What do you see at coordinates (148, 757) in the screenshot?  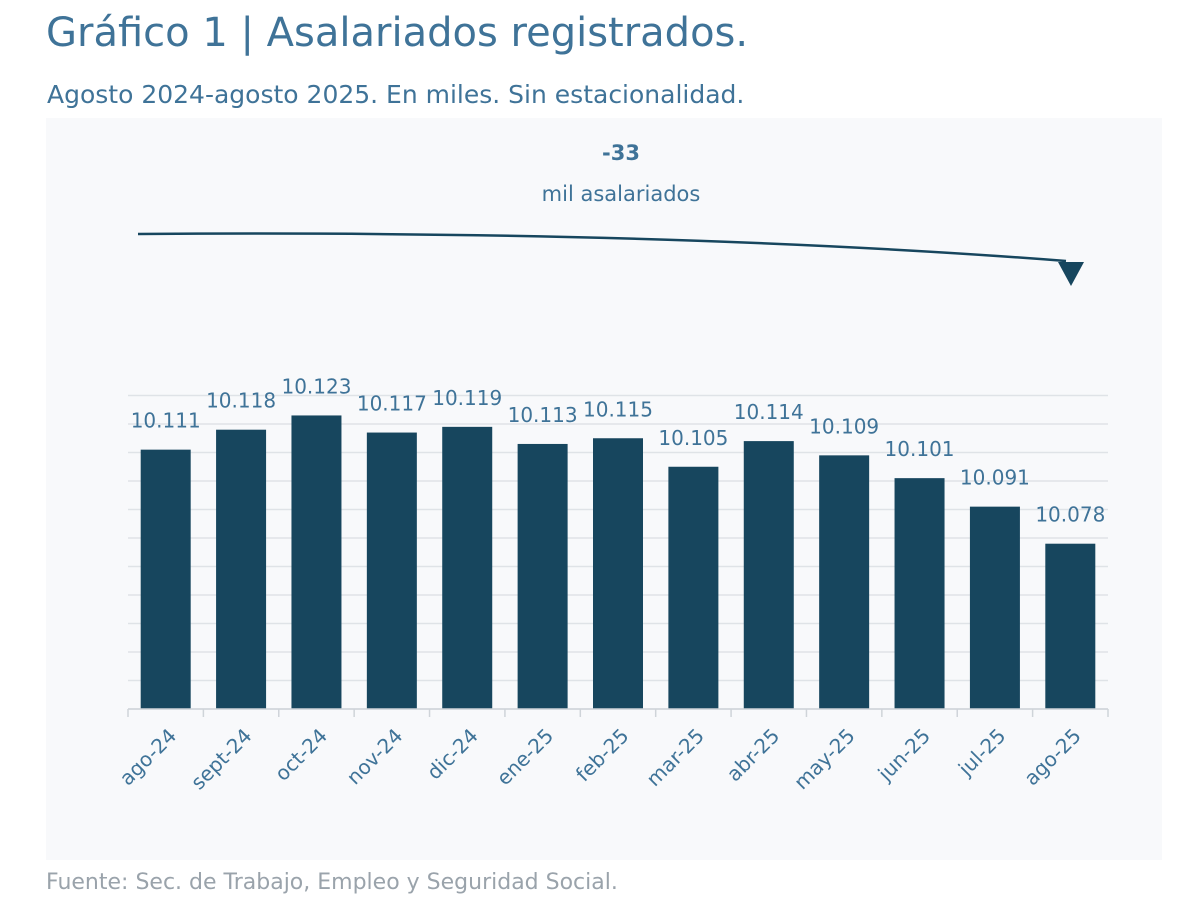 I see `x-label-ago-24: ago-24` at bounding box center [148, 757].